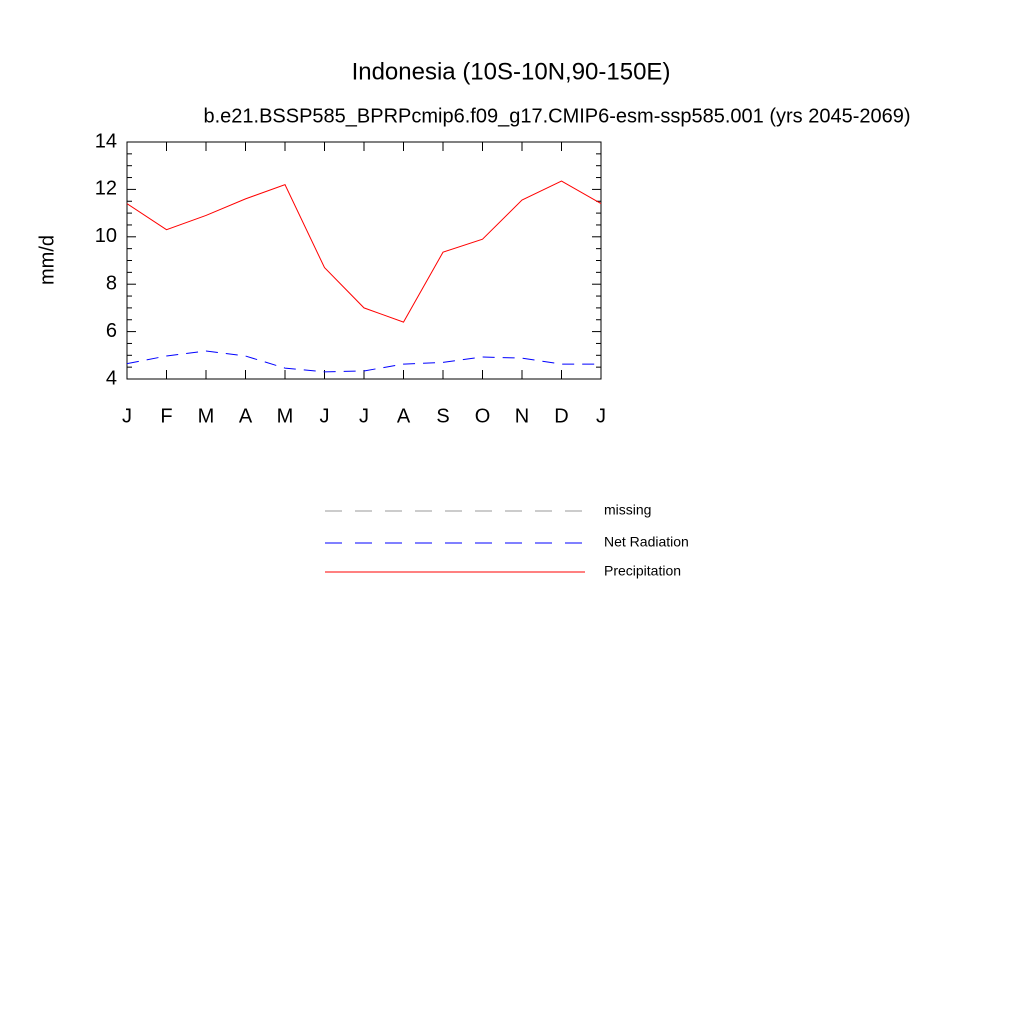  What do you see at coordinates (642, 571) in the screenshot?
I see `legend-label: Precipitation` at bounding box center [642, 571].